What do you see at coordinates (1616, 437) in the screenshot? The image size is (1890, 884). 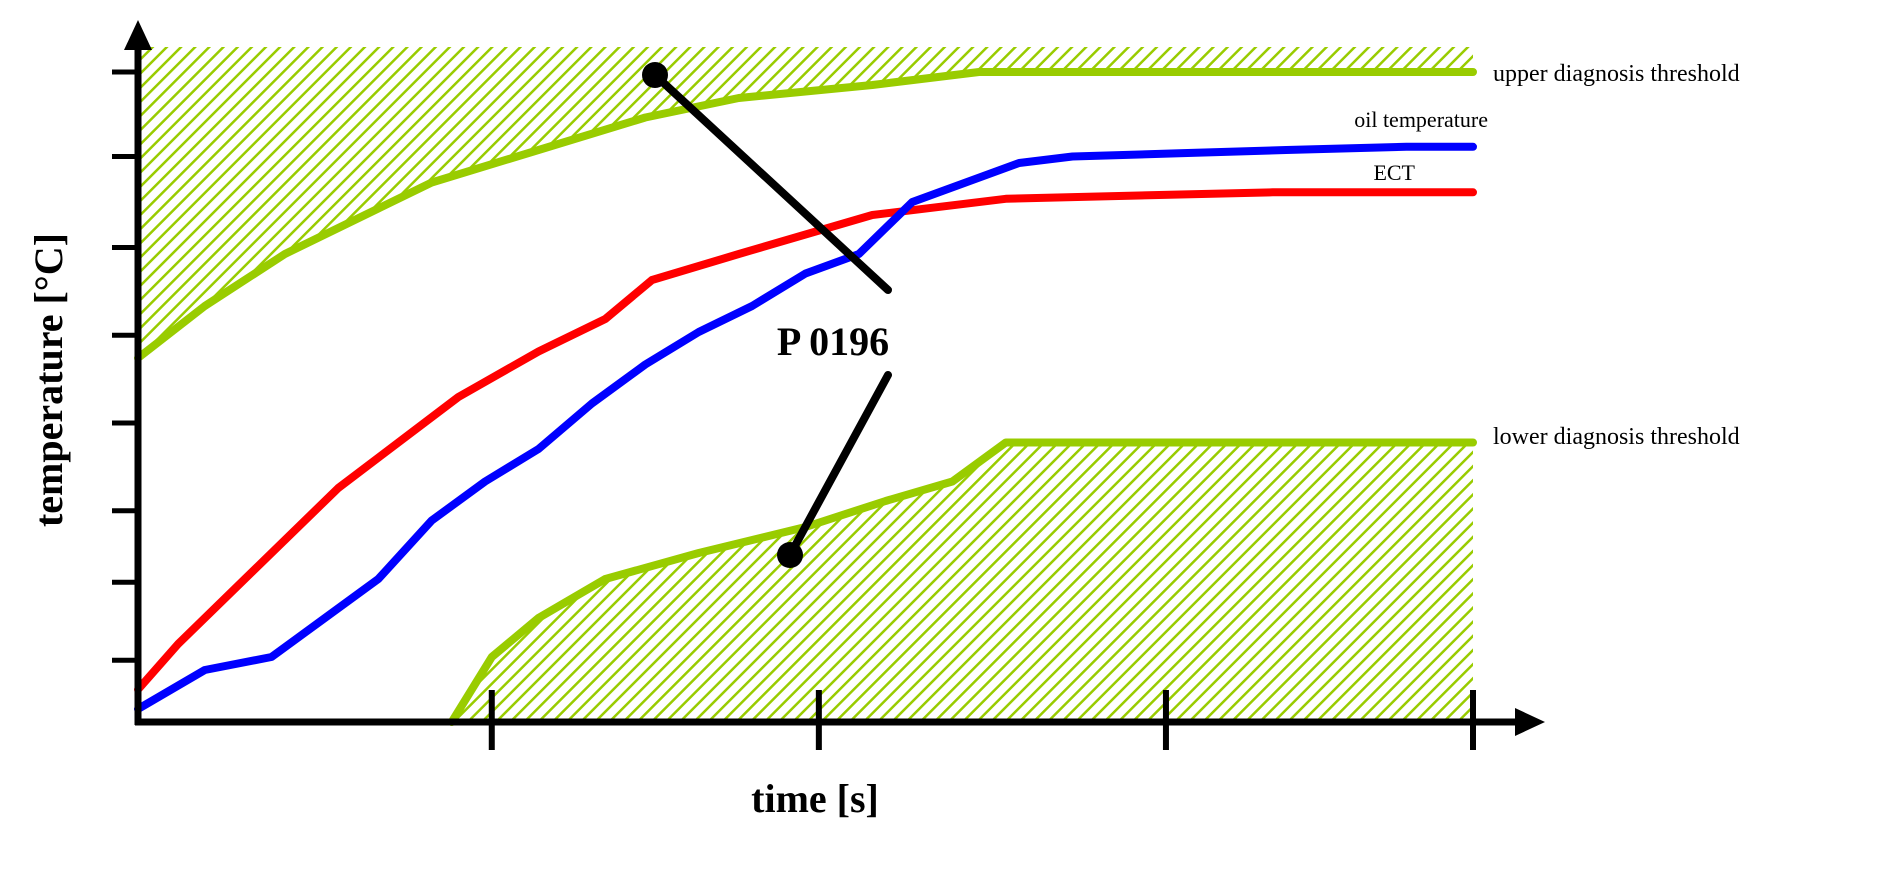 I see `lower-threshold-label: lower diagnosis threshold` at bounding box center [1616, 437].